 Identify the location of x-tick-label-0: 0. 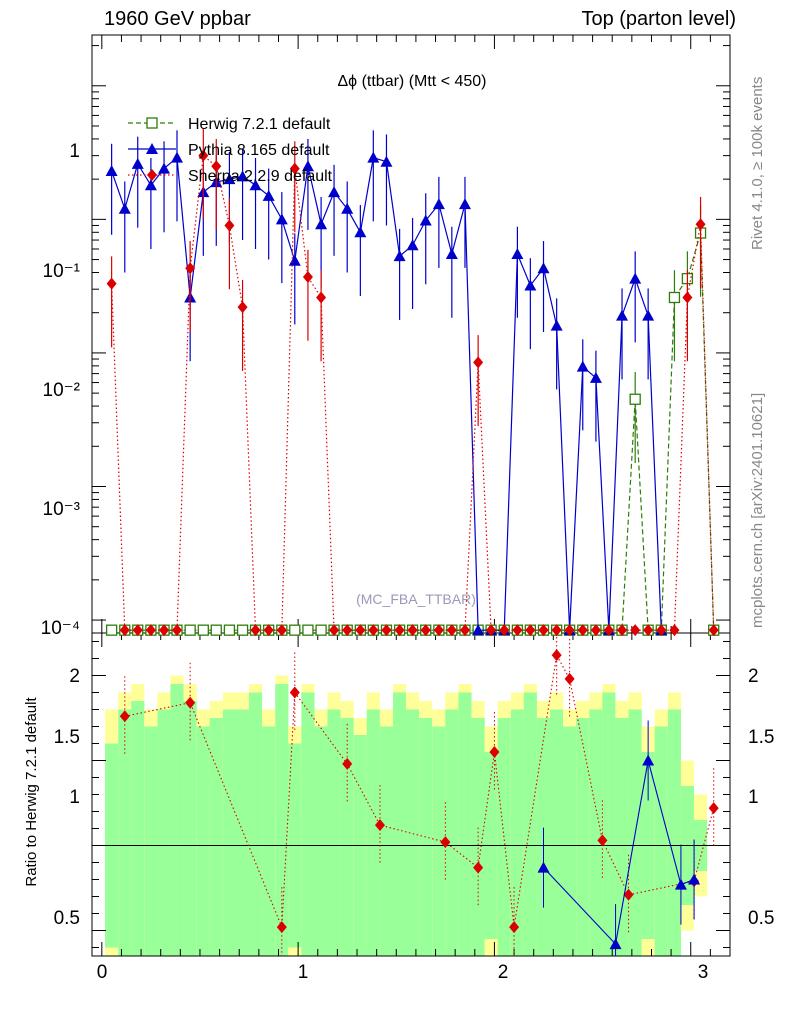
(102, 972).